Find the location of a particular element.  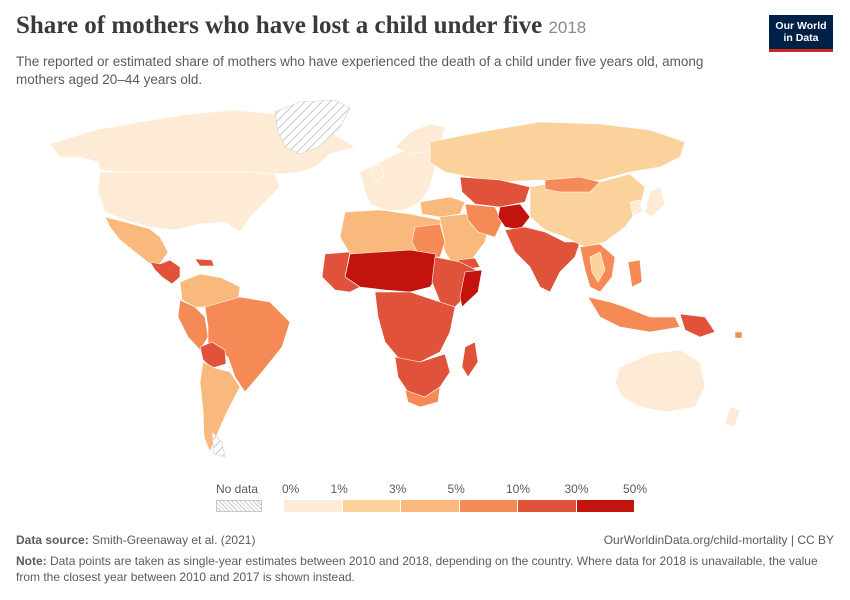

region-falklands is located at coordinates (218, 444).